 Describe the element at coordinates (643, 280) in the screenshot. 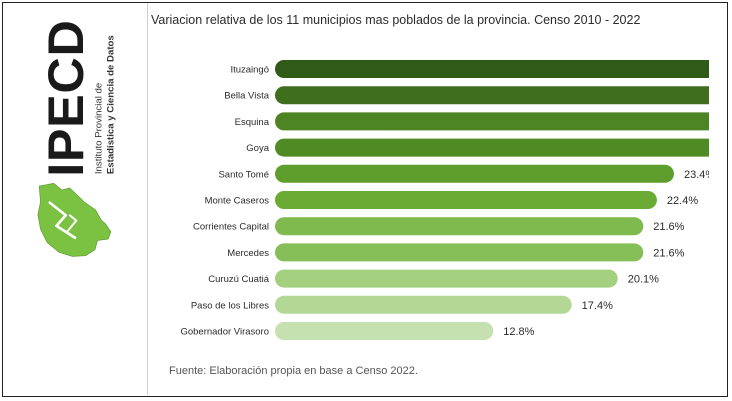

I see `value-label: 20.1%` at that location.